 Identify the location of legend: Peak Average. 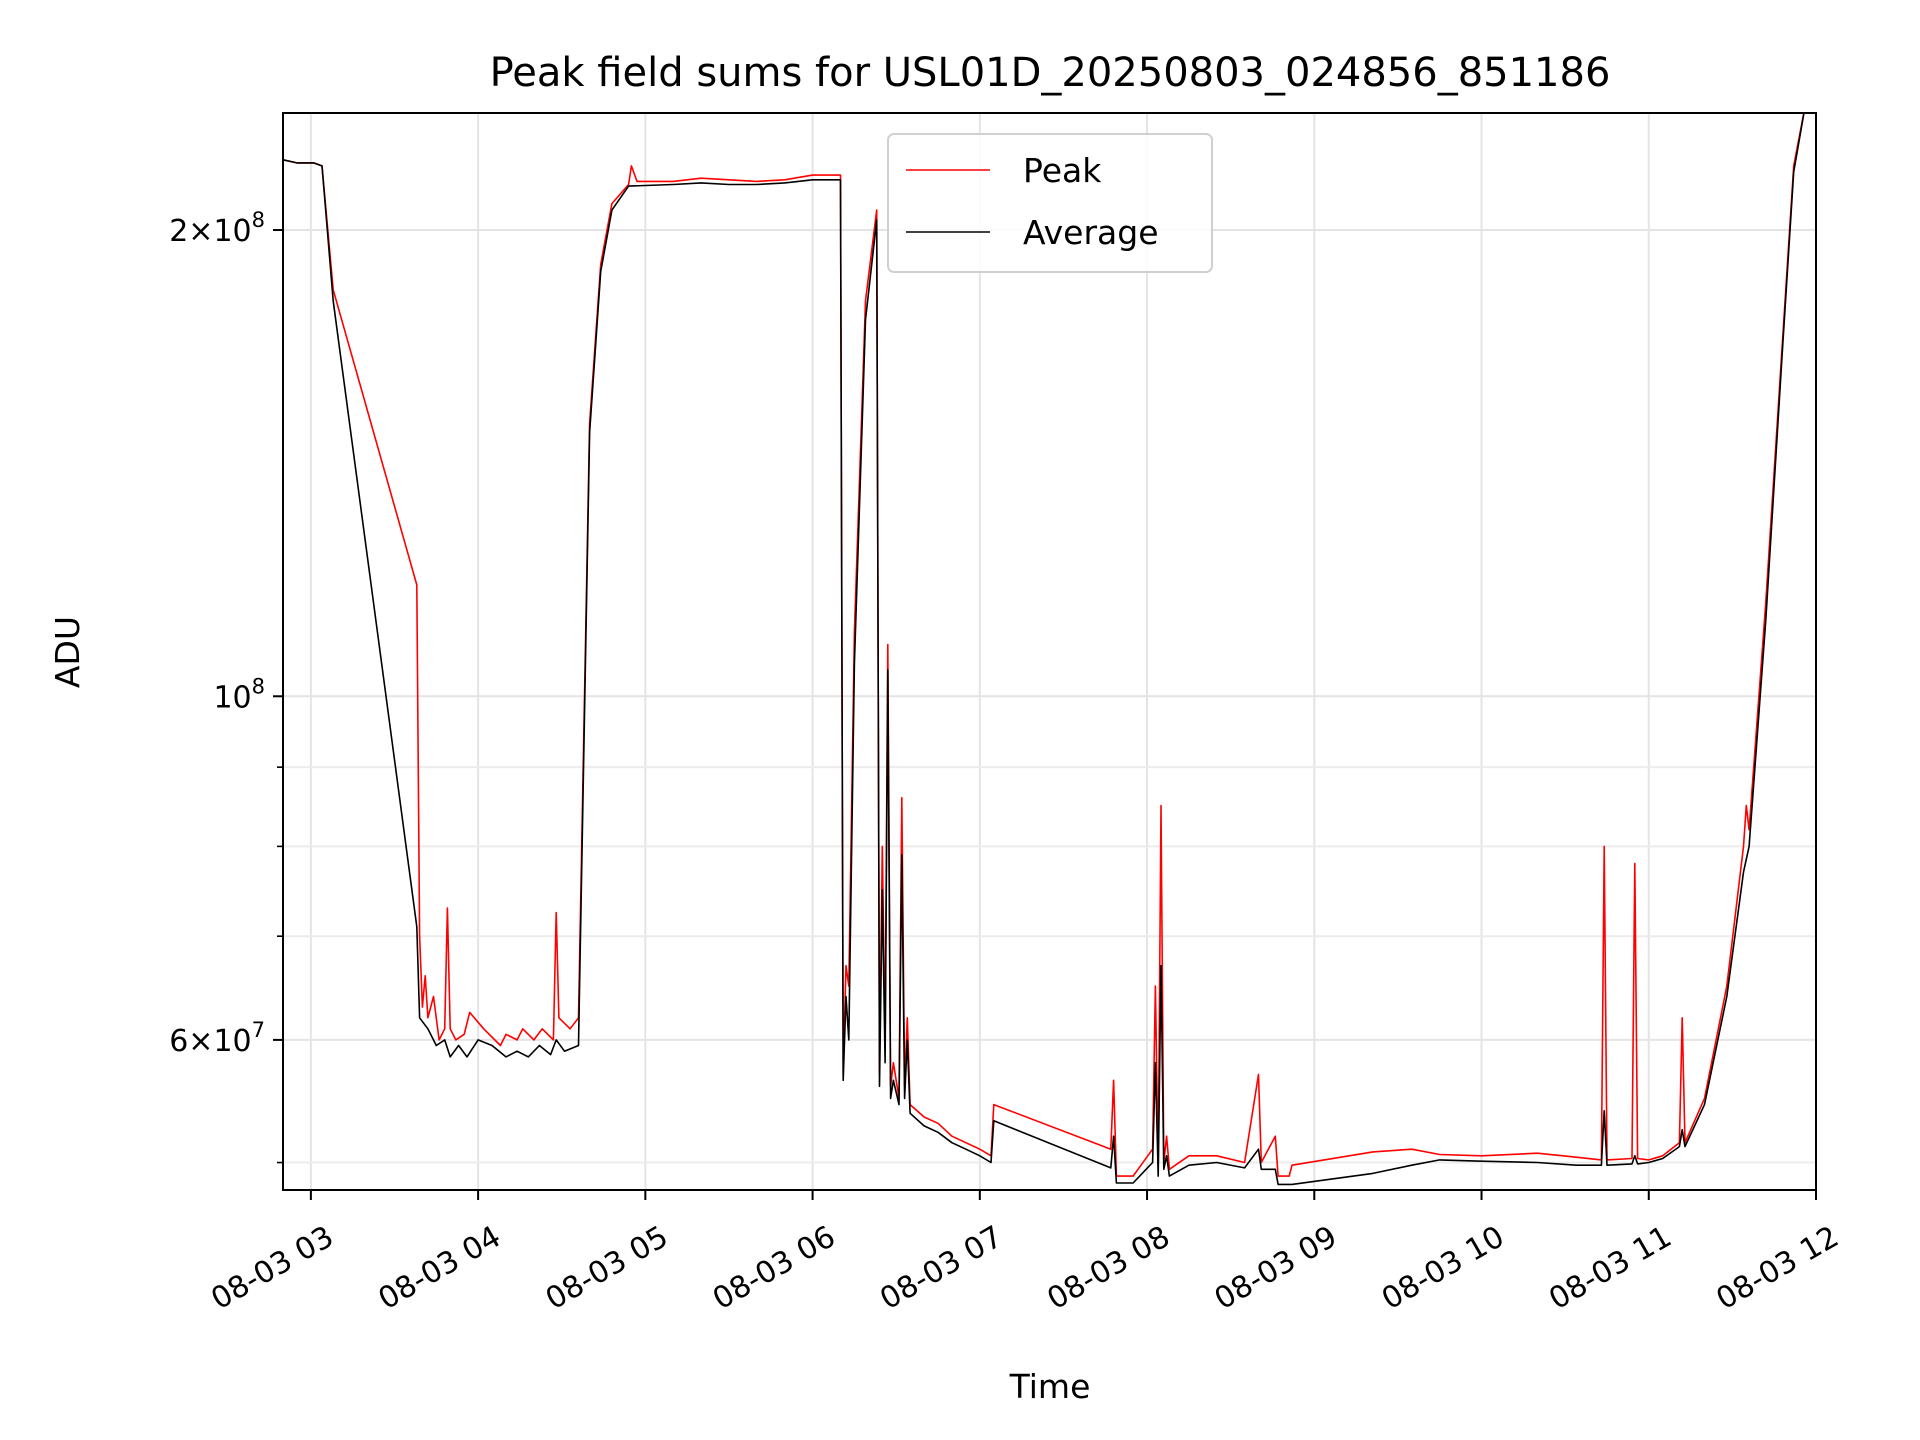
(1050, 203).